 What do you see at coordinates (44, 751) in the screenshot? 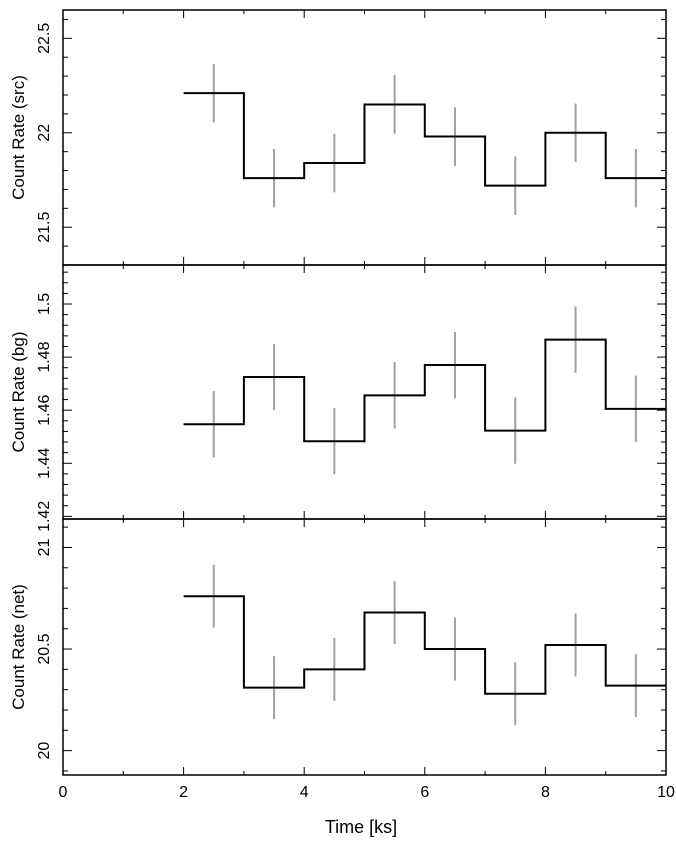
I see `y-tick-label: 20` at bounding box center [44, 751].